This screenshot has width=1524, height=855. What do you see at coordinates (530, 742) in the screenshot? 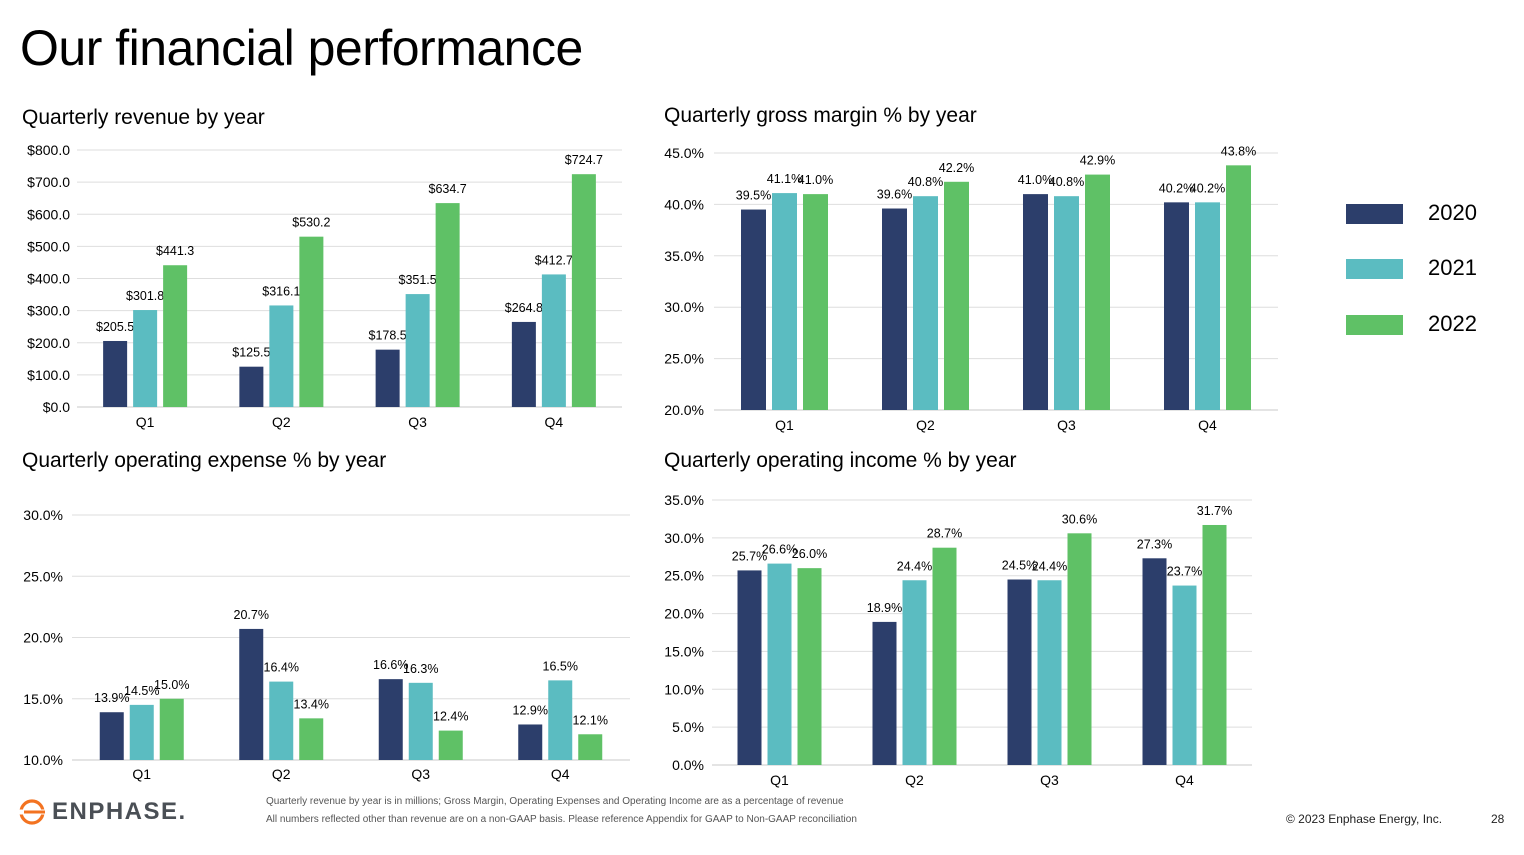
I see `opex-bar-2020-Q4` at bounding box center [530, 742].